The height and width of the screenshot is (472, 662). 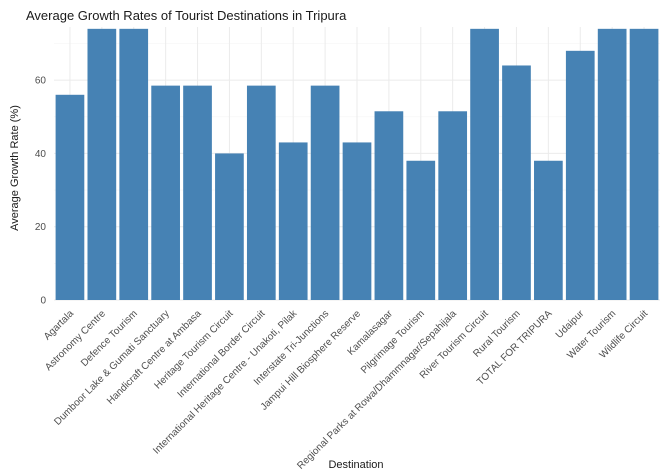 What do you see at coordinates (109, 338) in the screenshot?
I see `x-tick-label: Defence Tourism` at bounding box center [109, 338].